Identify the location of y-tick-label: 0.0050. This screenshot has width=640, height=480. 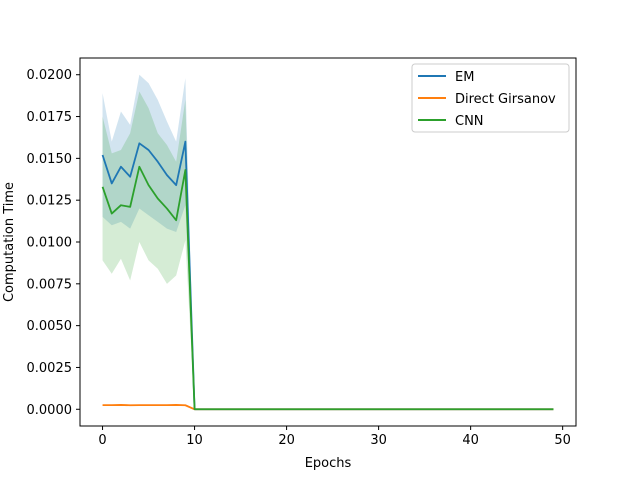
(50, 326).